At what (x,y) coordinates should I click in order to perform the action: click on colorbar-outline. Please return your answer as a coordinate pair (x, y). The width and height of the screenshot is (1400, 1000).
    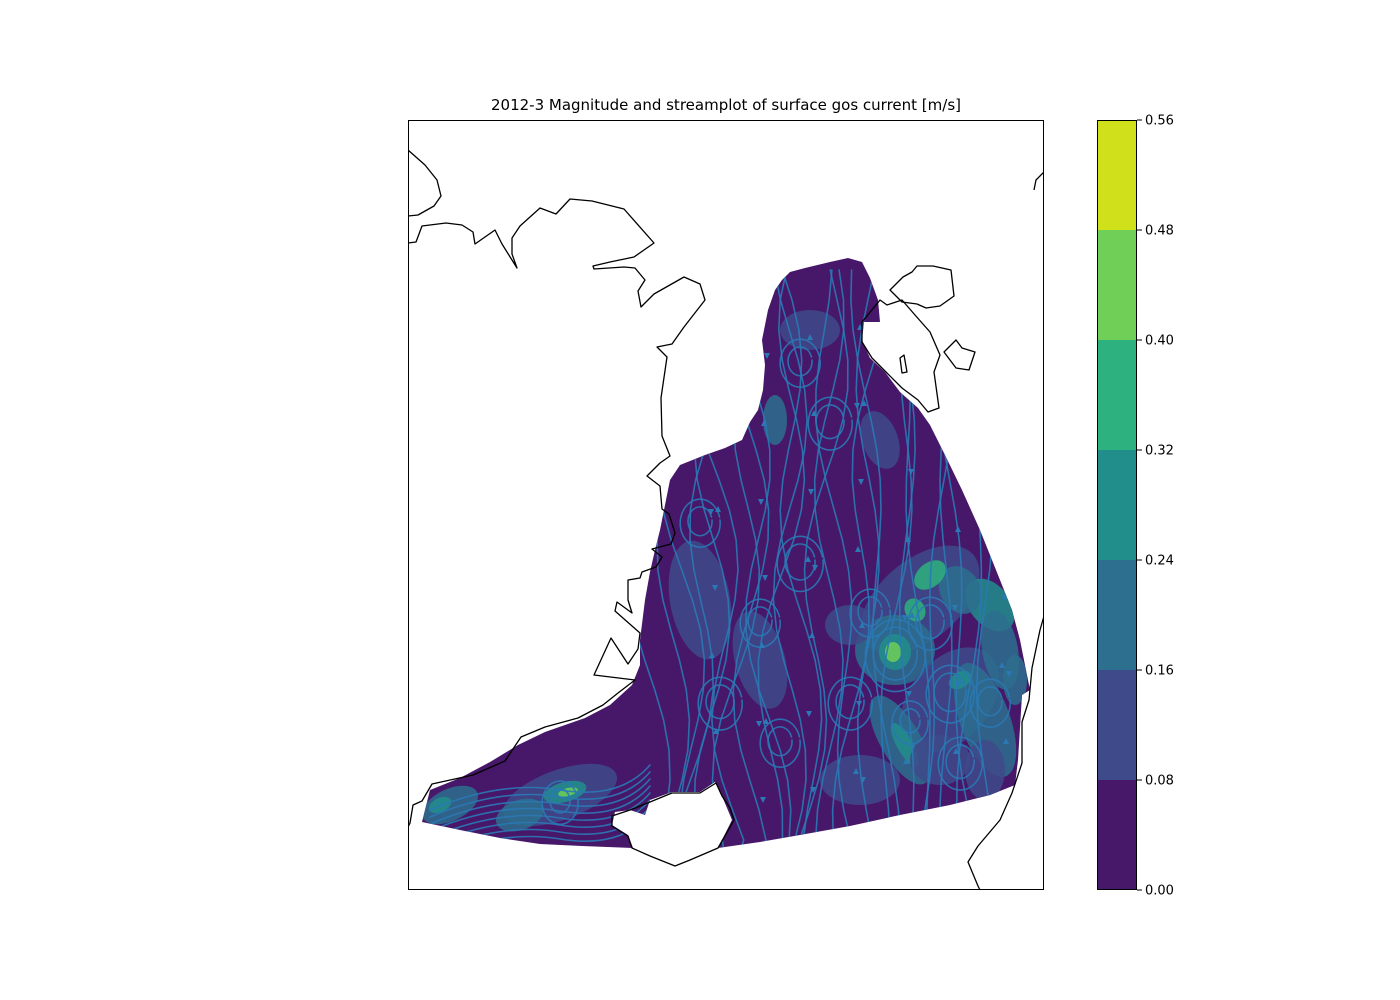
    Looking at the image, I should click on (1117, 505).